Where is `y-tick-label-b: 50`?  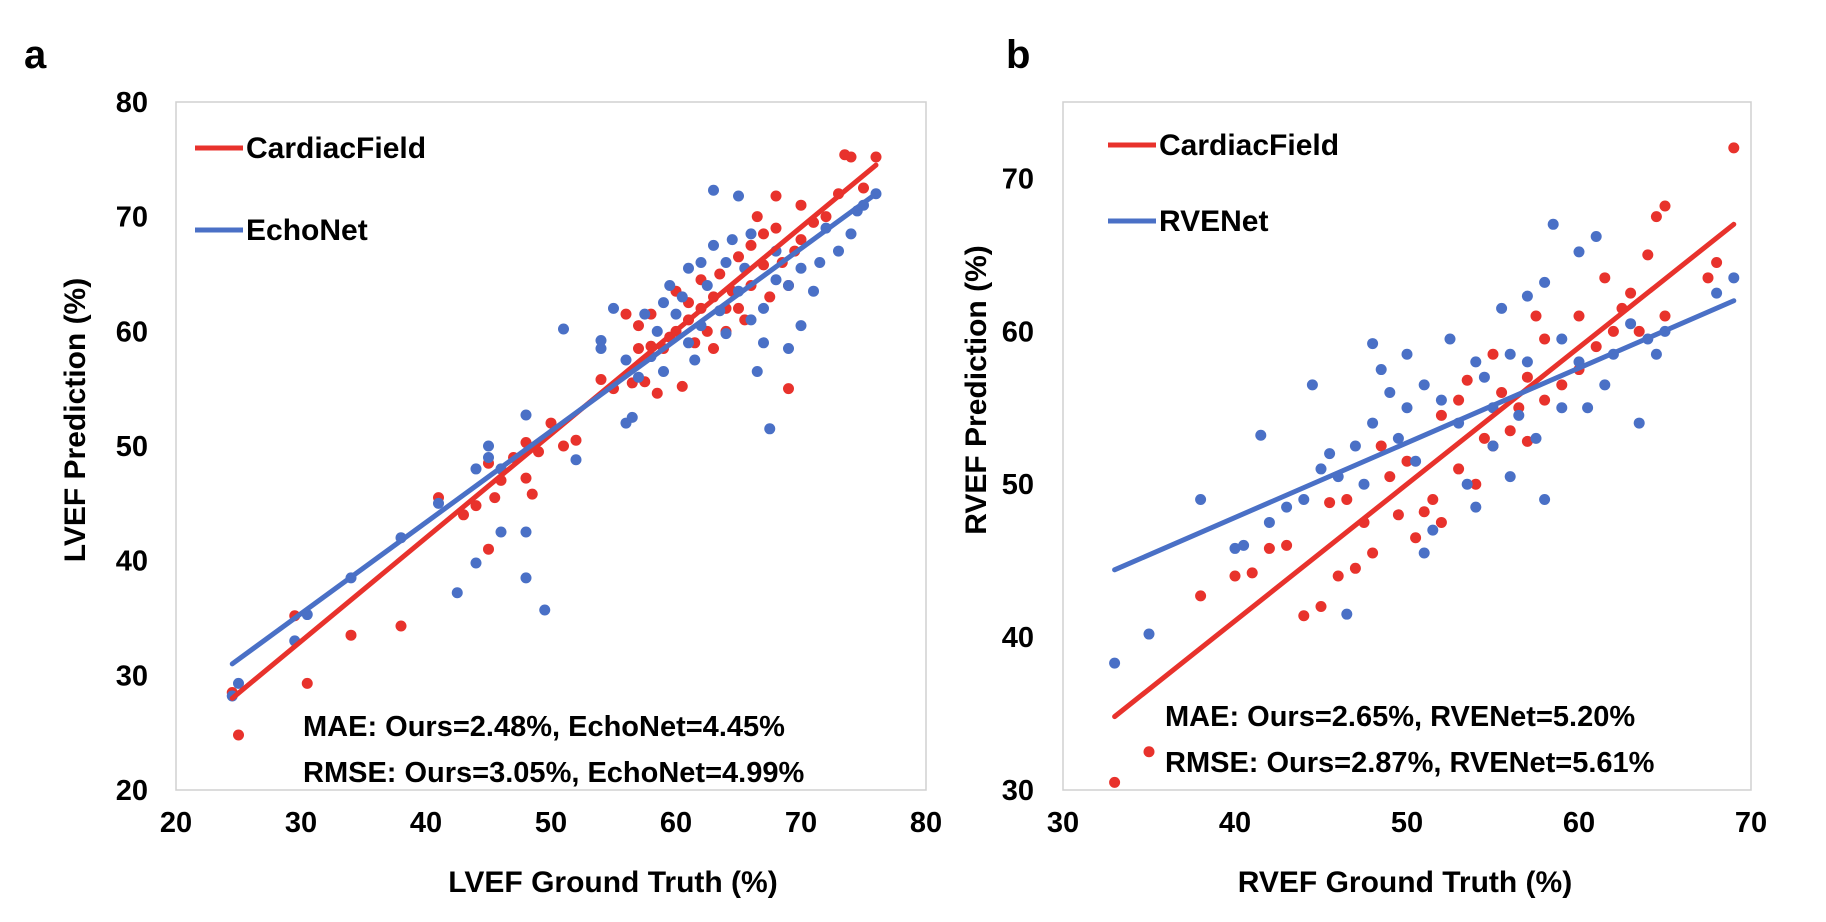
y-tick-label-b: 50 is located at coordinates (1018, 485).